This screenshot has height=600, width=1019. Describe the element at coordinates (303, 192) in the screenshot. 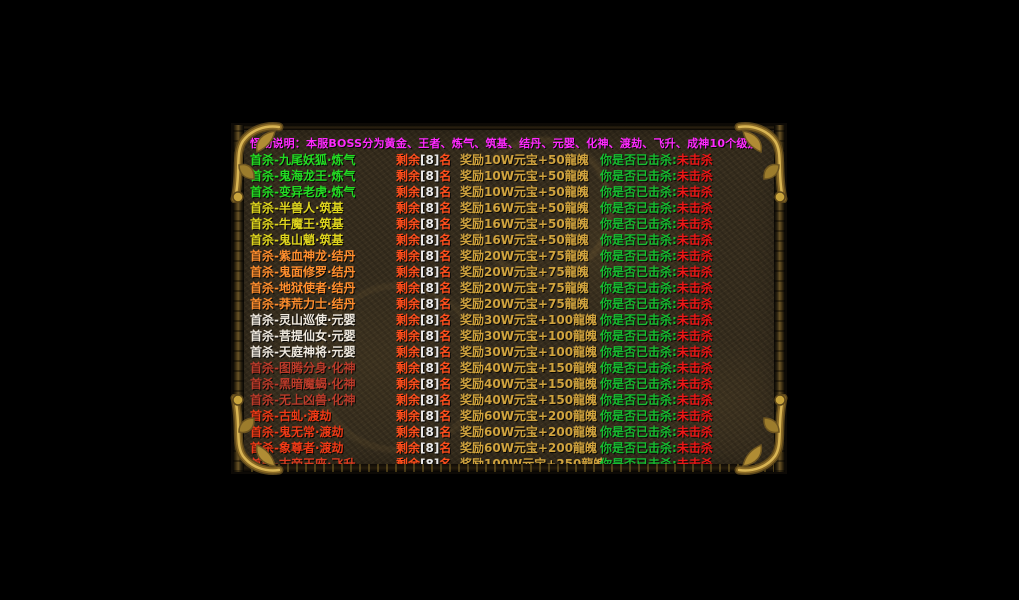

I see `boss-name: 首杀-变异老虎·炼气` at that location.